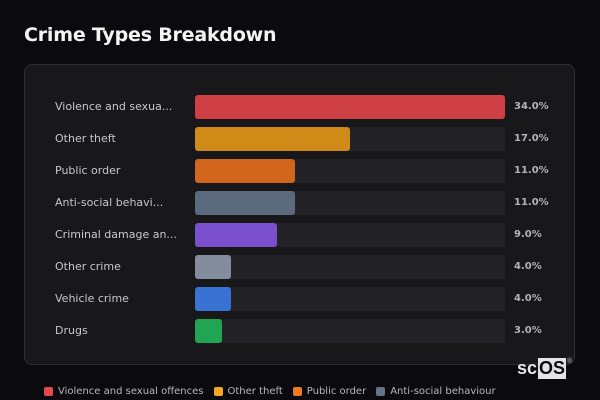 Image resolution: width=600 pixels, height=400 pixels. I want to click on legend-item: Other theft, so click(248, 391).